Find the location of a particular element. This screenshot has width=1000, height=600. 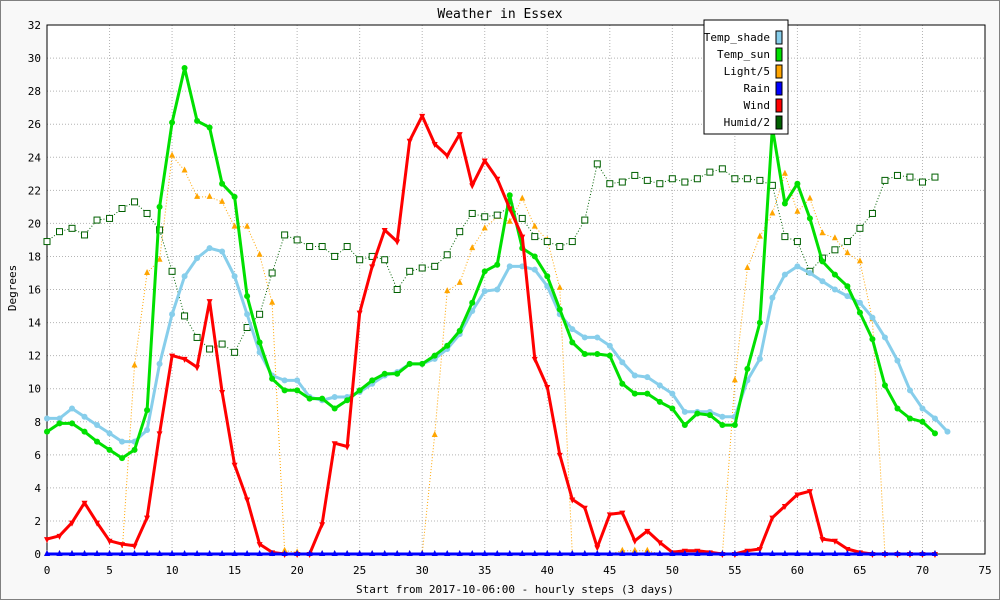

legend-swatch-temp-sun is located at coordinates (779, 54).